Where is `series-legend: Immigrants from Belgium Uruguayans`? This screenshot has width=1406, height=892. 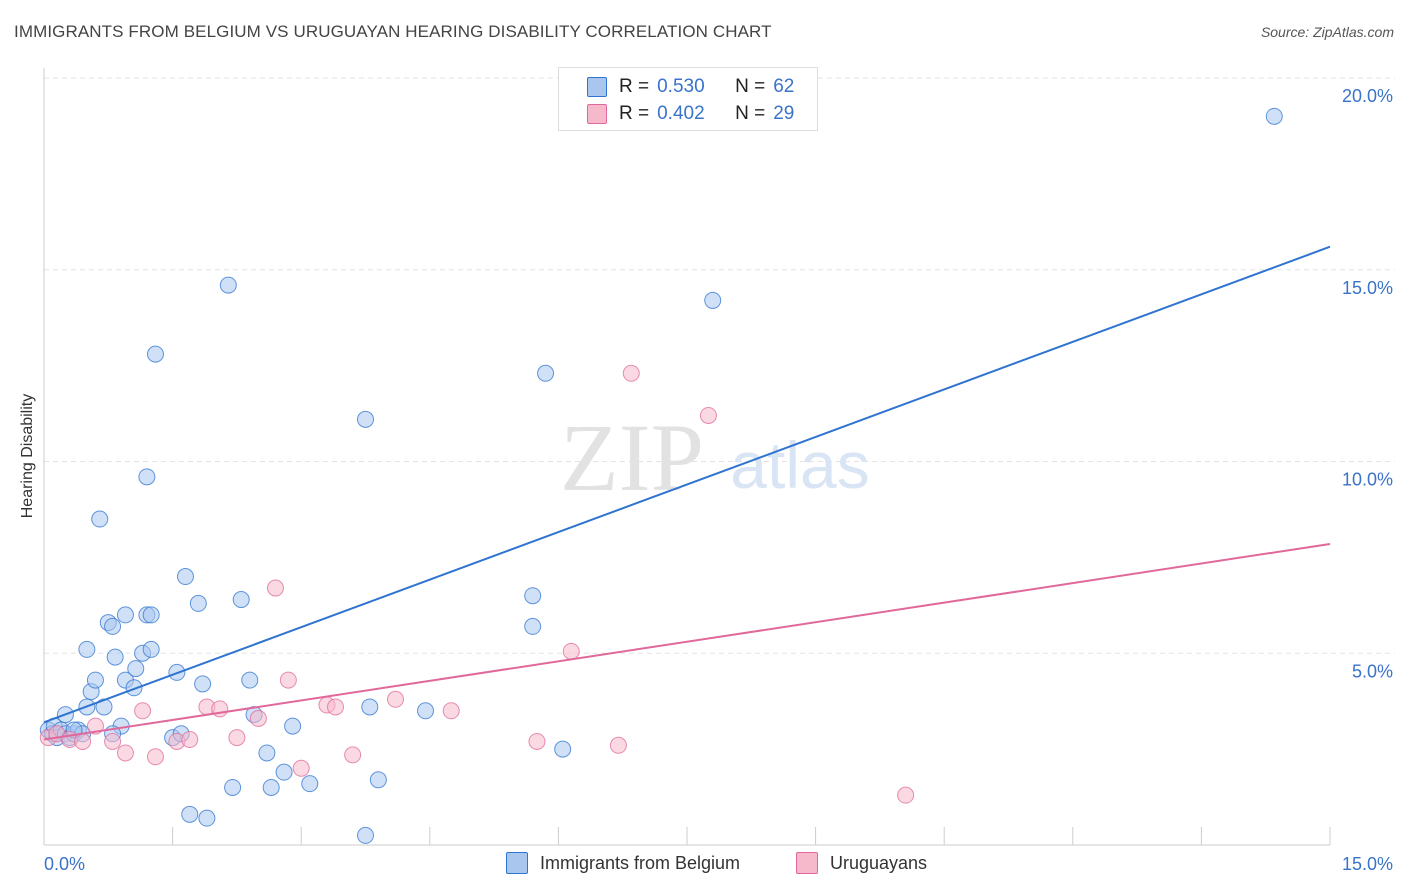 series-legend: Immigrants from Belgium Uruguayans is located at coordinates (703, 864).